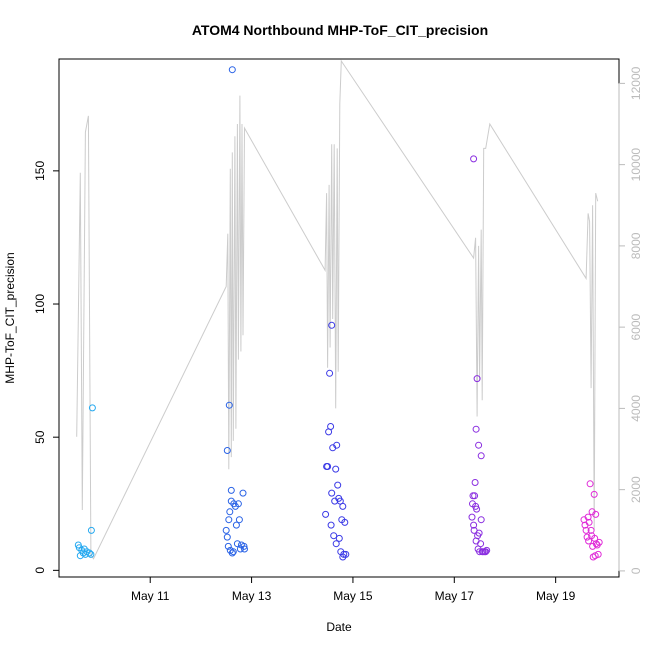  I want to click on x-tick-label: May 11, so click(150, 596).